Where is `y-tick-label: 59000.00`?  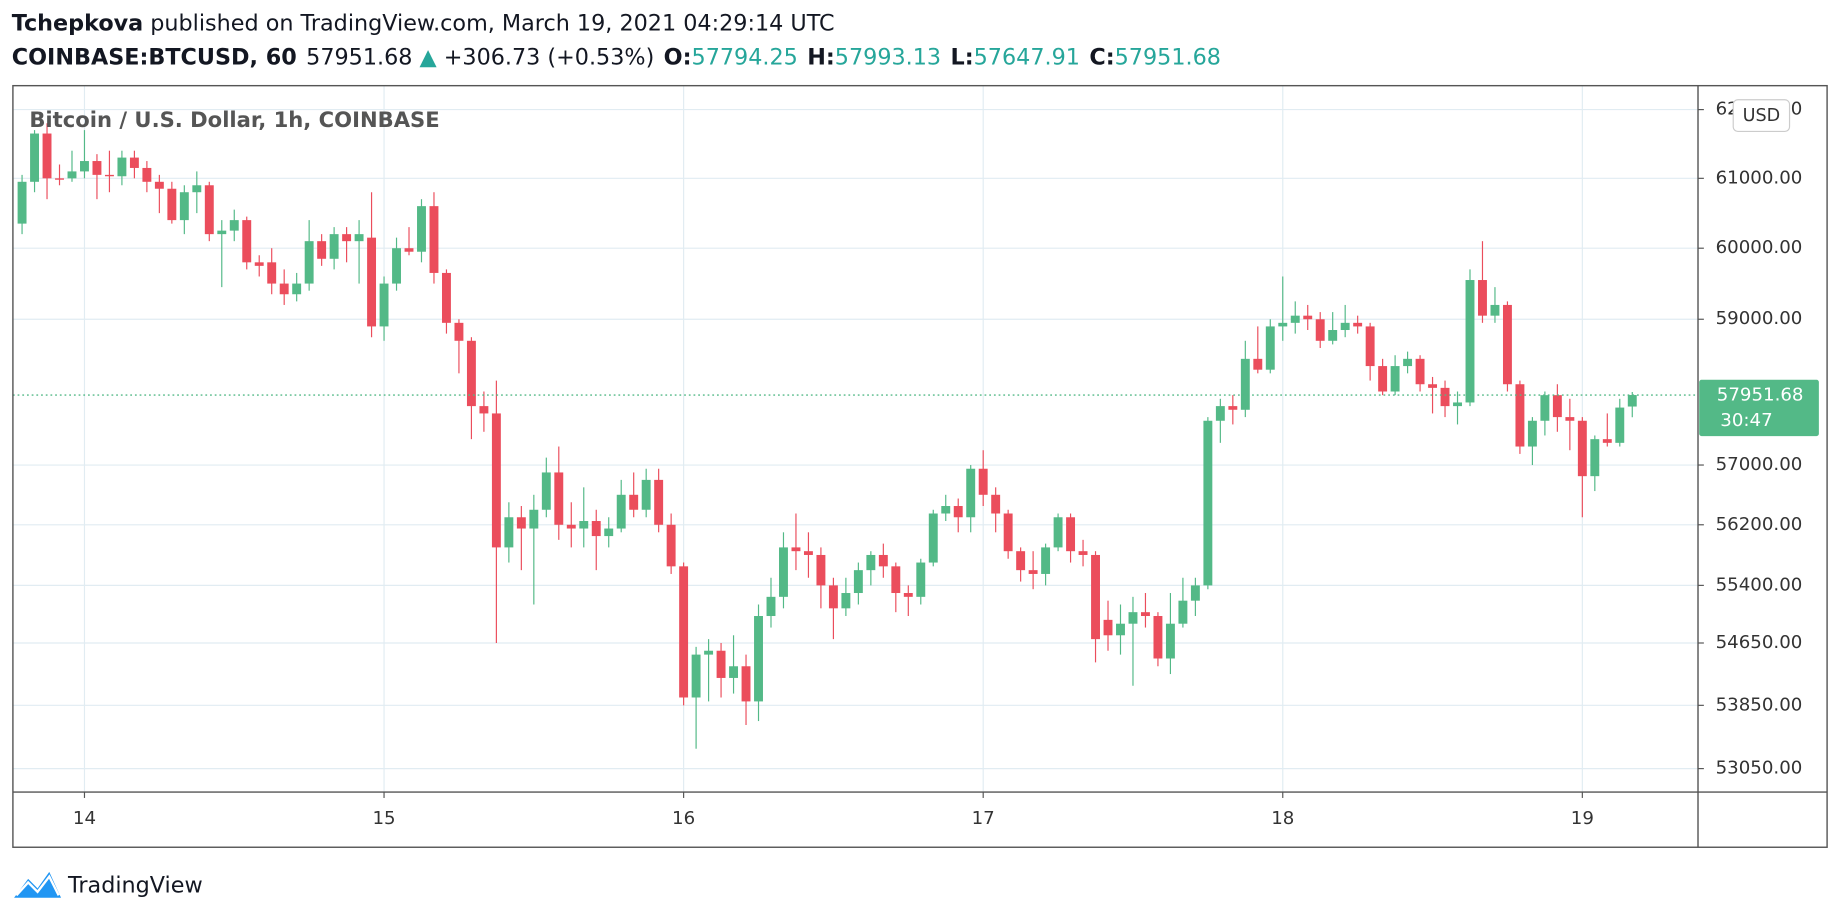 y-tick-label: 59000.00 is located at coordinates (1759, 318).